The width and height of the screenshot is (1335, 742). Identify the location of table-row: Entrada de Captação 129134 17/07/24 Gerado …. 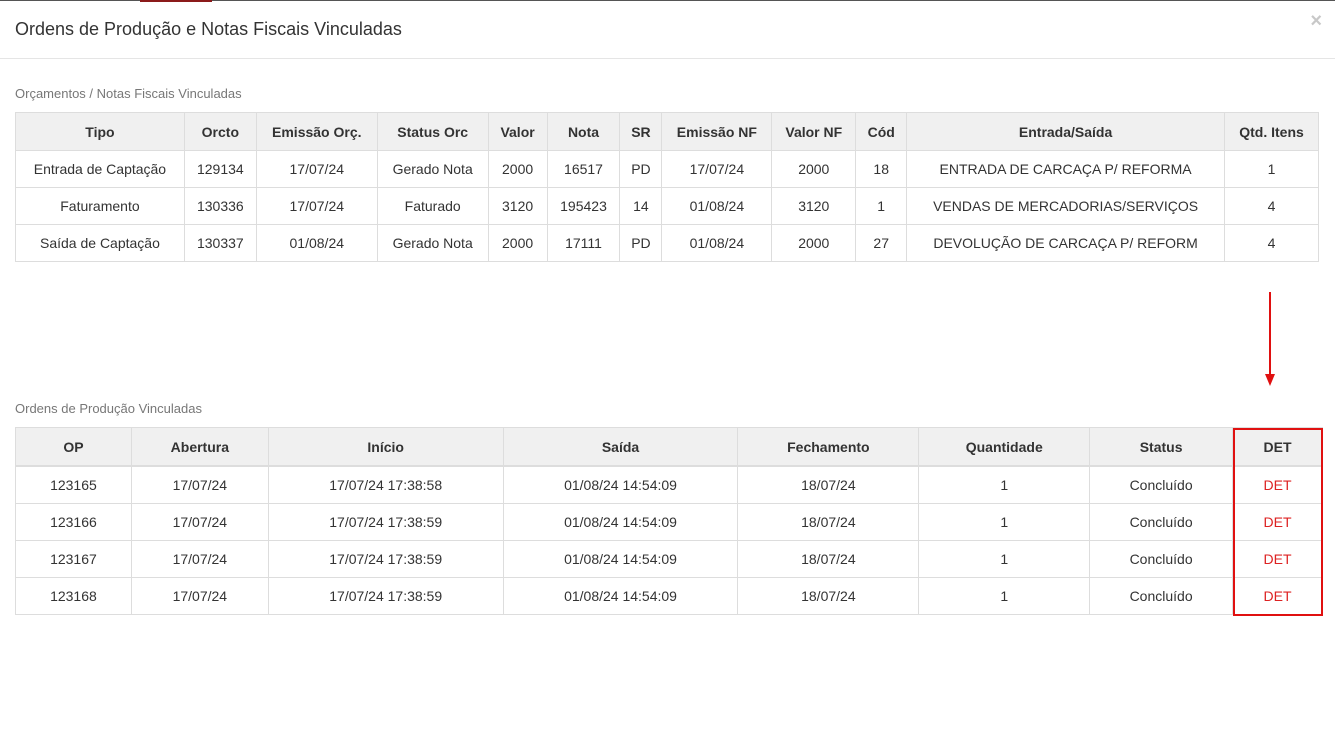
(667, 169).